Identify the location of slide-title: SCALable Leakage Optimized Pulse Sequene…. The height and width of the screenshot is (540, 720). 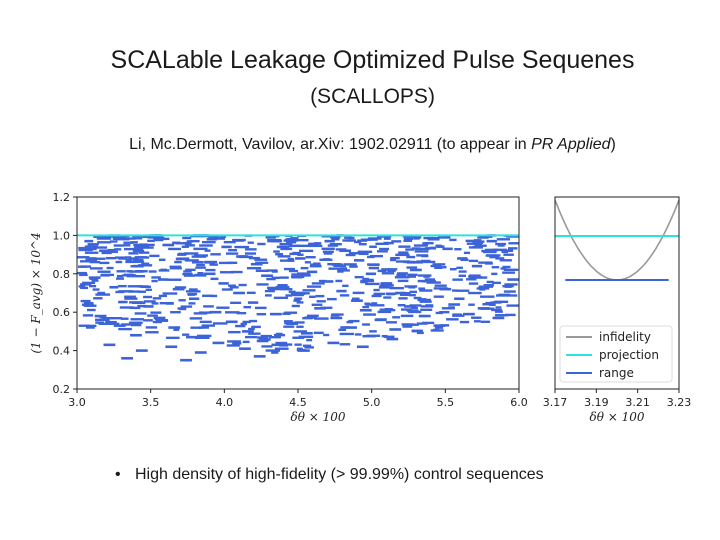
(372, 60).